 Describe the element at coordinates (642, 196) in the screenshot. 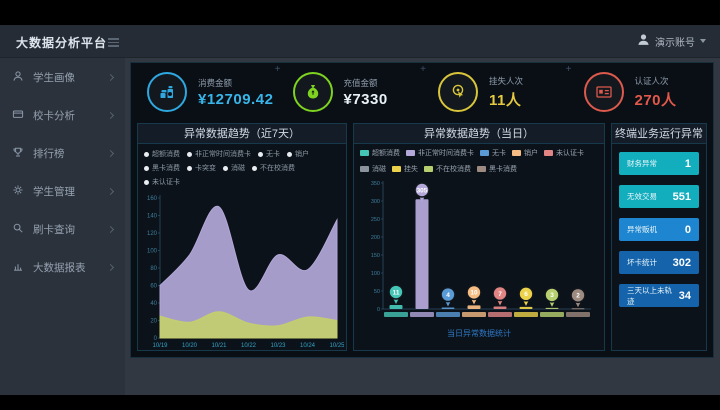

I see `stat-label: 无效交易` at that location.